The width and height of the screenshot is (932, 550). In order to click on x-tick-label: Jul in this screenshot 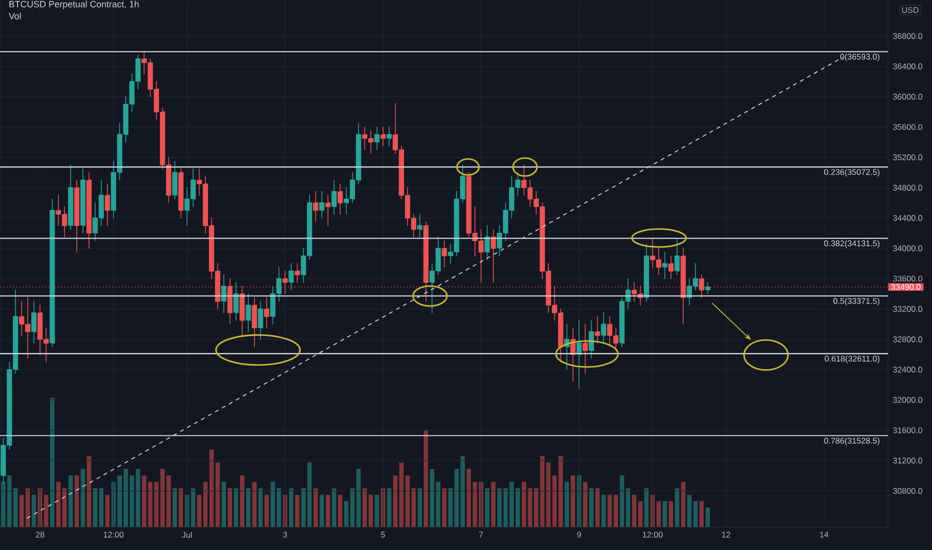, I will do `click(187, 535)`.